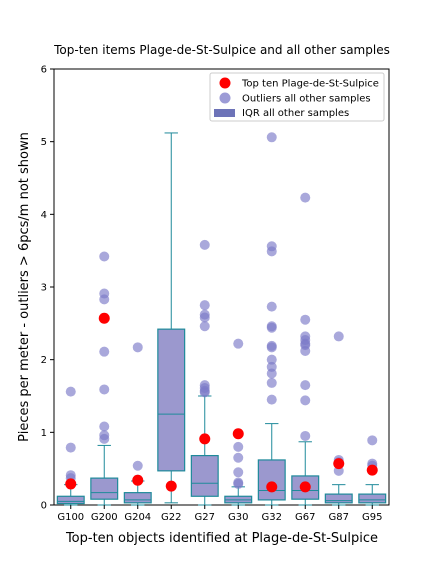 Image resolution: width=432 pixels, height=576 pixels. I want to click on legend-label-top-ten: Top ten Plage-de-St-Sulpice, so click(310, 84).